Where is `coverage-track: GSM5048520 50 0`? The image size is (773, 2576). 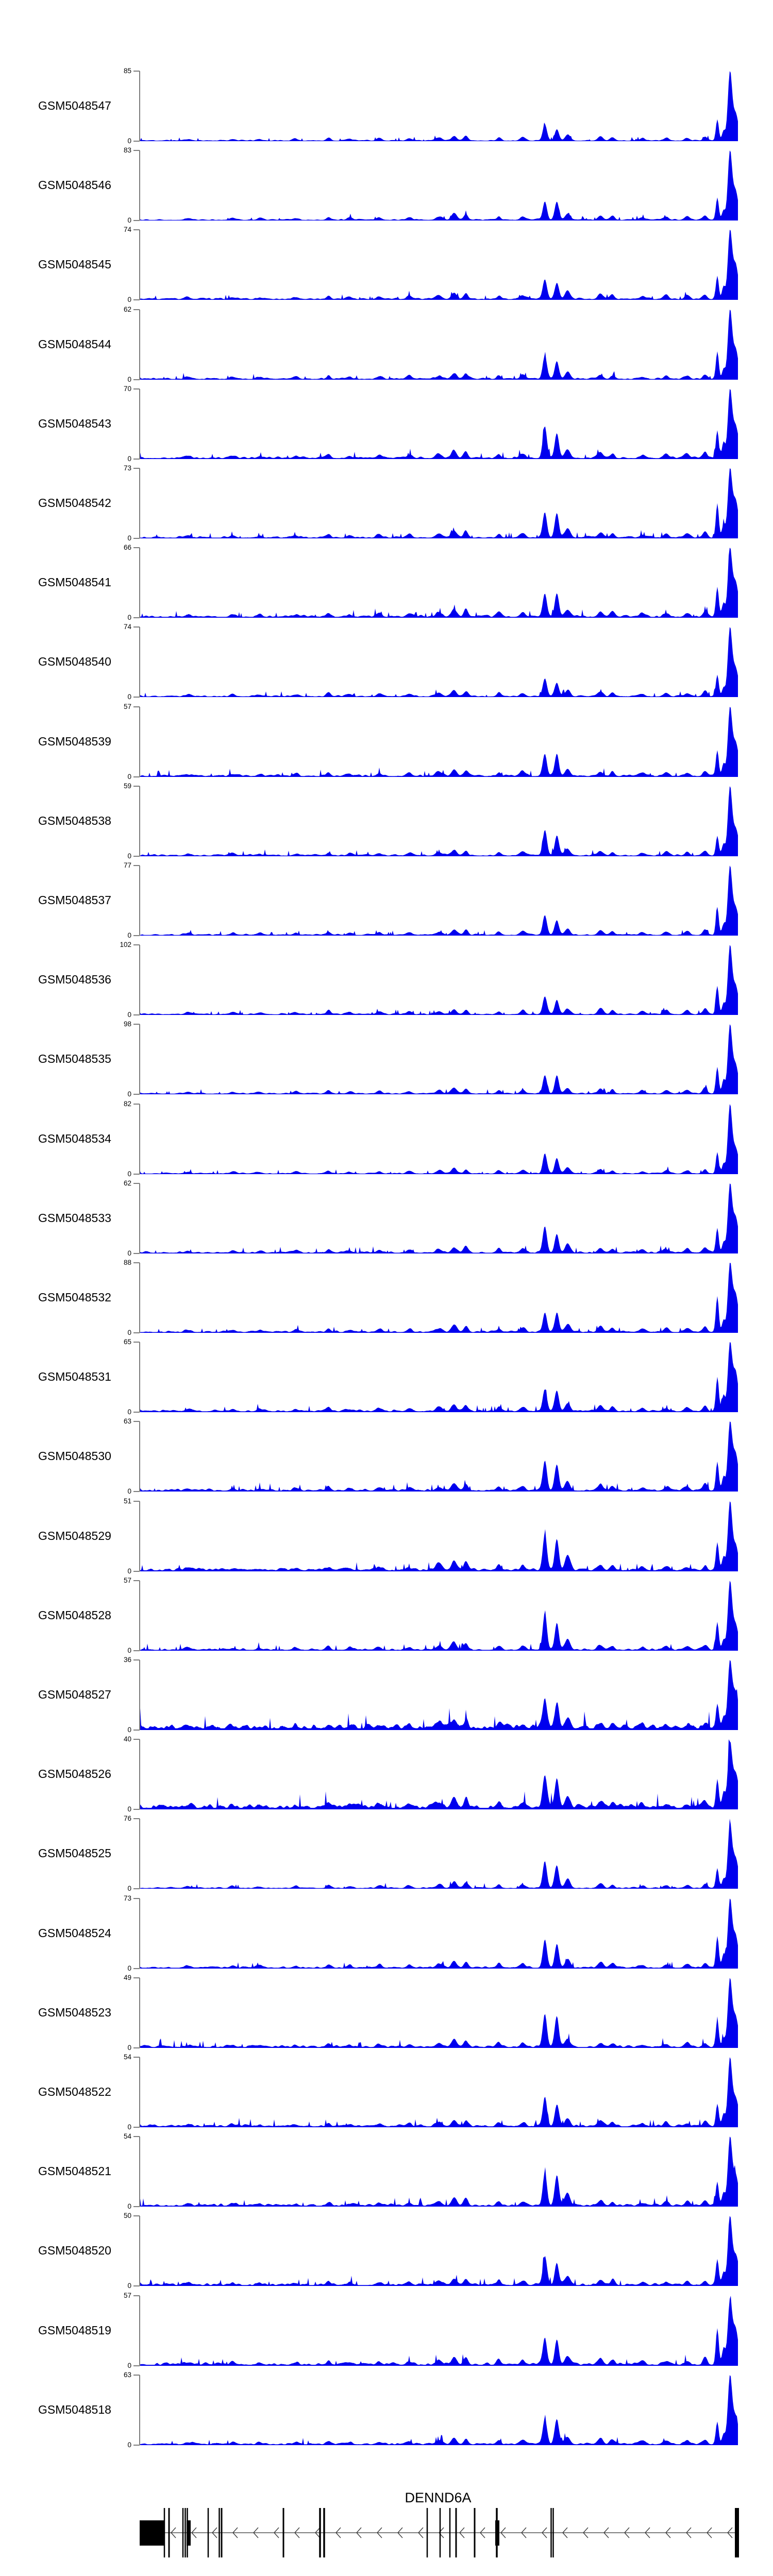 coverage-track: GSM5048520 50 0 is located at coordinates (386, 2251).